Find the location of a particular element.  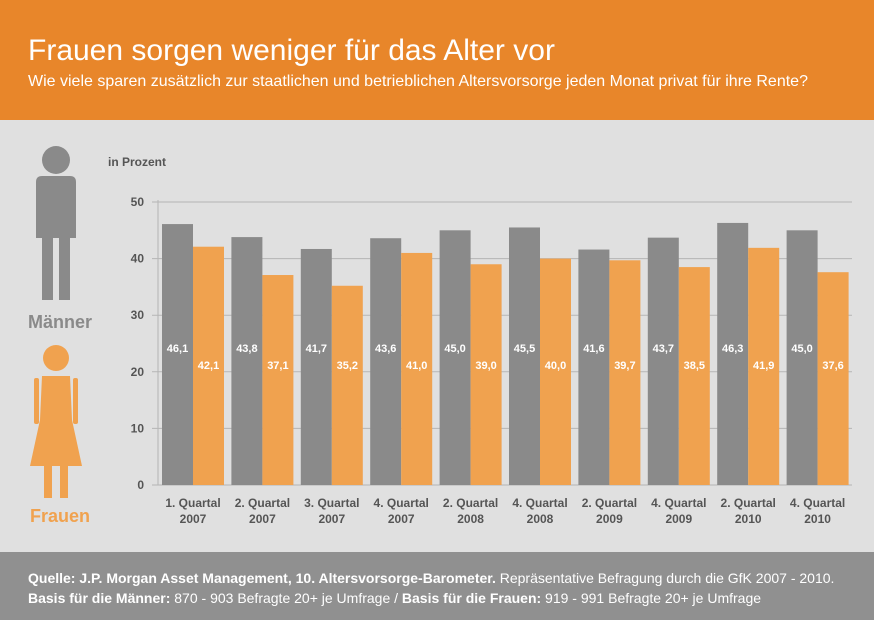

women-bar-value-label: 40,0 is located at coordinates (555, 366).